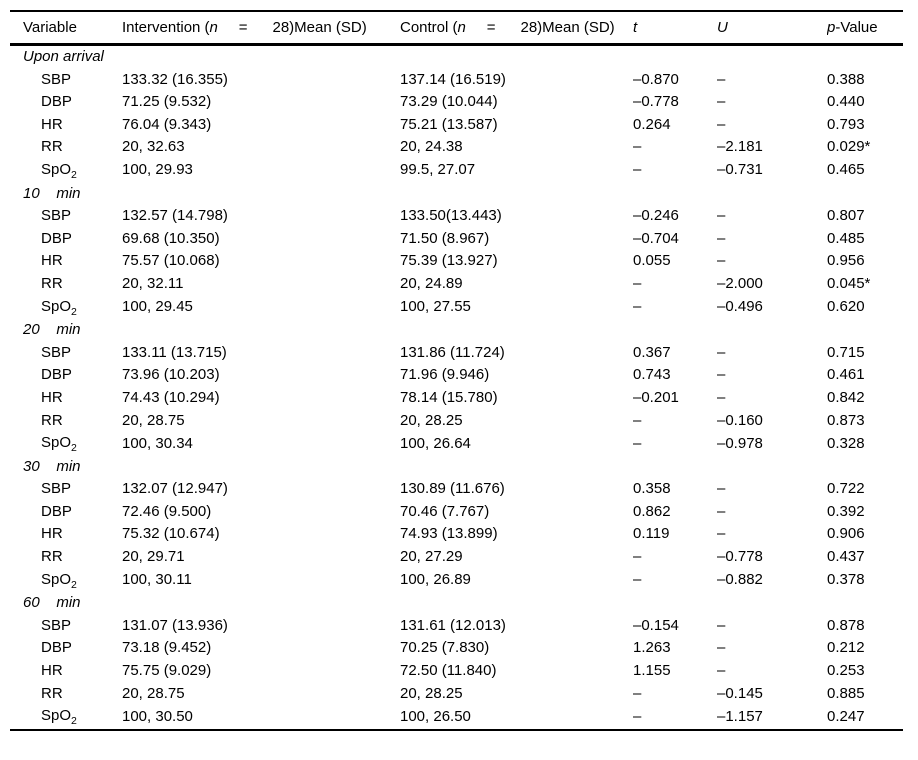 This screenshot has width=918, height=760. Describe the element at coordinates (453, 79) in the screenshot. I see `cell-control: 137.14 (16.519)` at that location.